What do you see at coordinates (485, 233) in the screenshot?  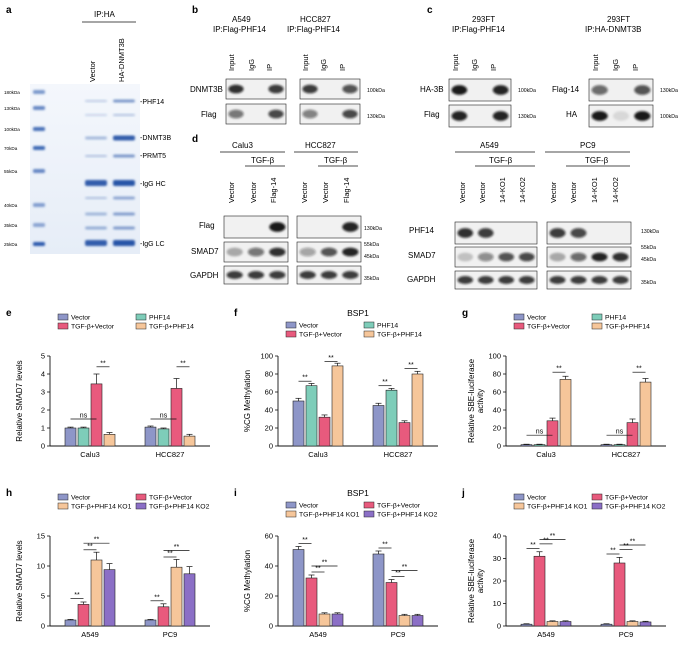 I see `blot-d-a549-phf14-band` at bounding box center [485, 233].